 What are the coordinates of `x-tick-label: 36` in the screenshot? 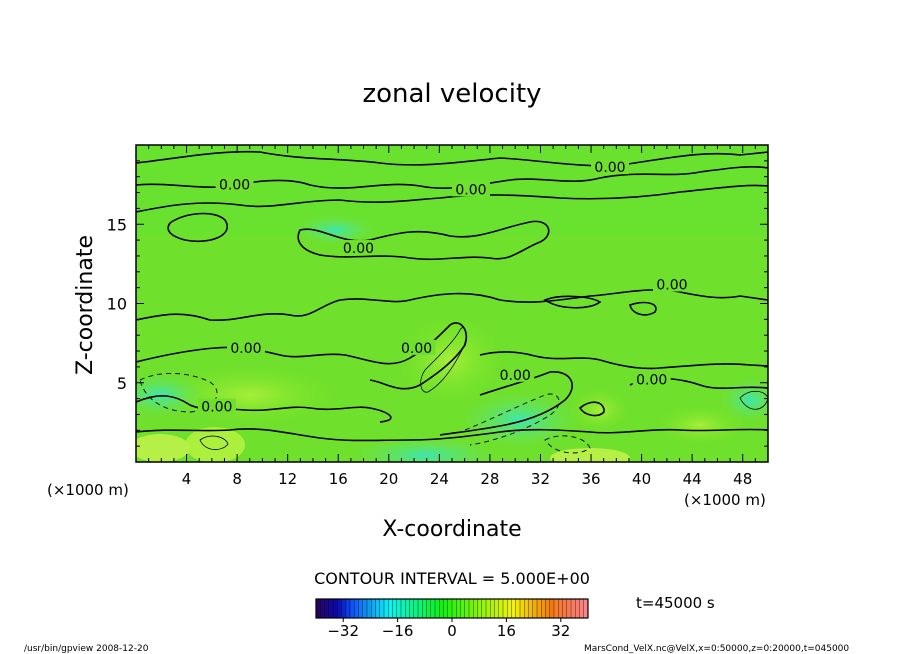 It's located at (590, 479).